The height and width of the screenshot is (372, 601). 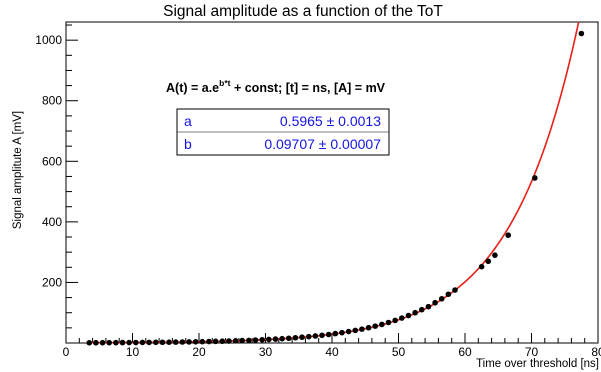 I want to click on x-tick-label: 10, so click(x=133, y=352).